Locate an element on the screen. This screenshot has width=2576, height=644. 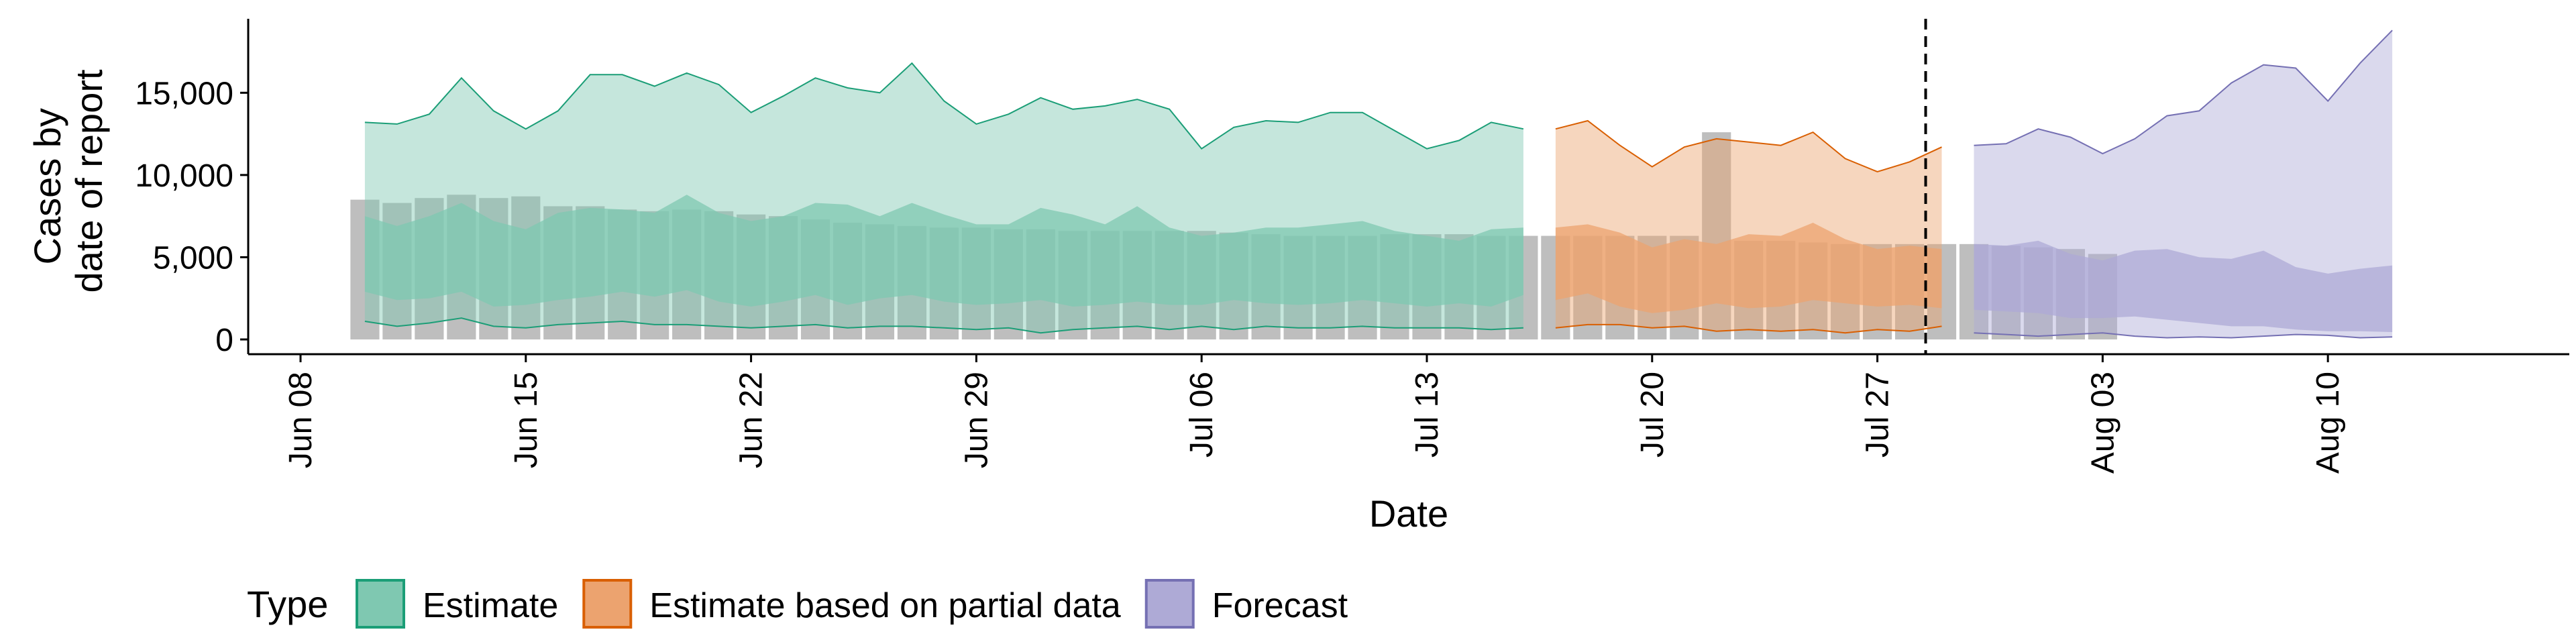
ribbon-90-1-lower-edge is located at coordinates (1748, 328).